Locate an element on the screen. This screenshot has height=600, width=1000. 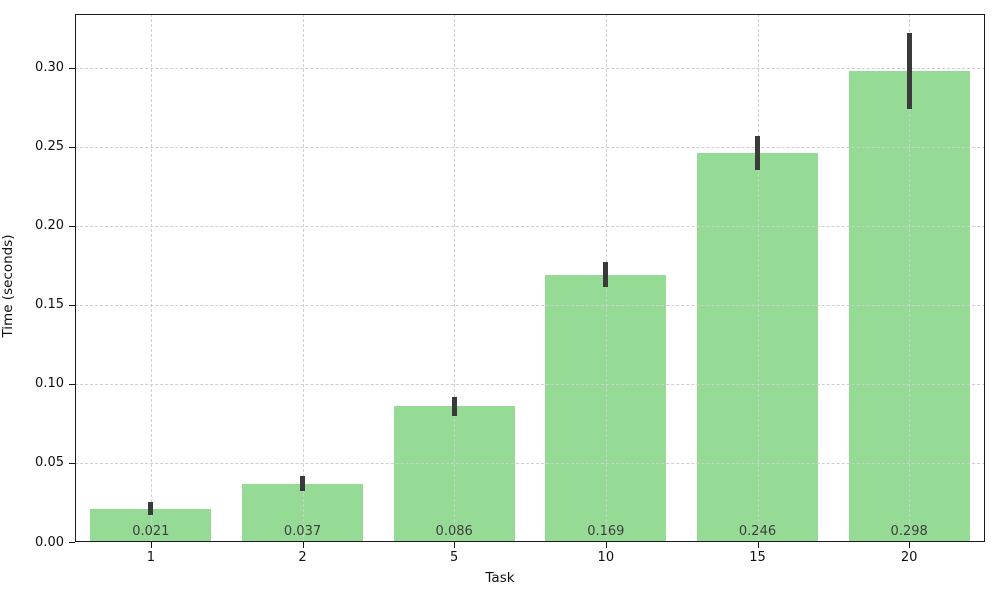
y-axis-label: Time (seconds) is located at coordinates (8, 286).